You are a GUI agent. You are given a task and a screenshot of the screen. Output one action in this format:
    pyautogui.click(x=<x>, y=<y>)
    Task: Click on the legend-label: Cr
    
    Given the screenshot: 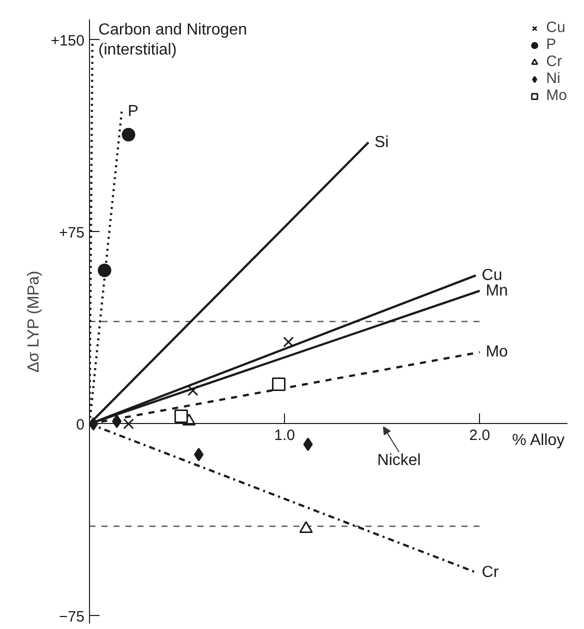 What is the action you would take?
    pyautogui.click(x=554, y=61)
    